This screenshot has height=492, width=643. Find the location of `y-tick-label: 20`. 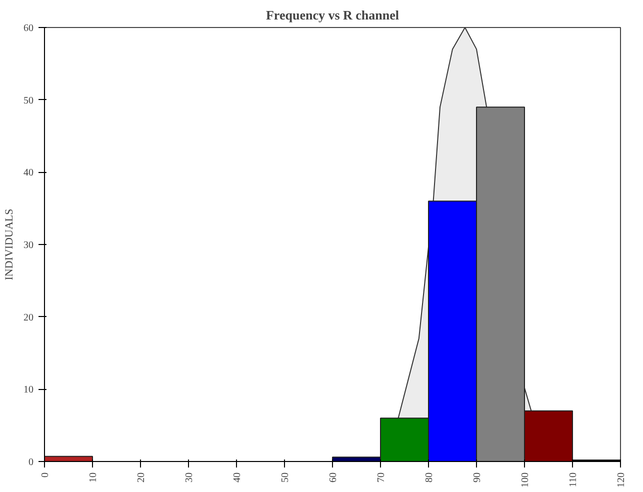

y-tick-label: 20 is located at coordinates (29, 318).